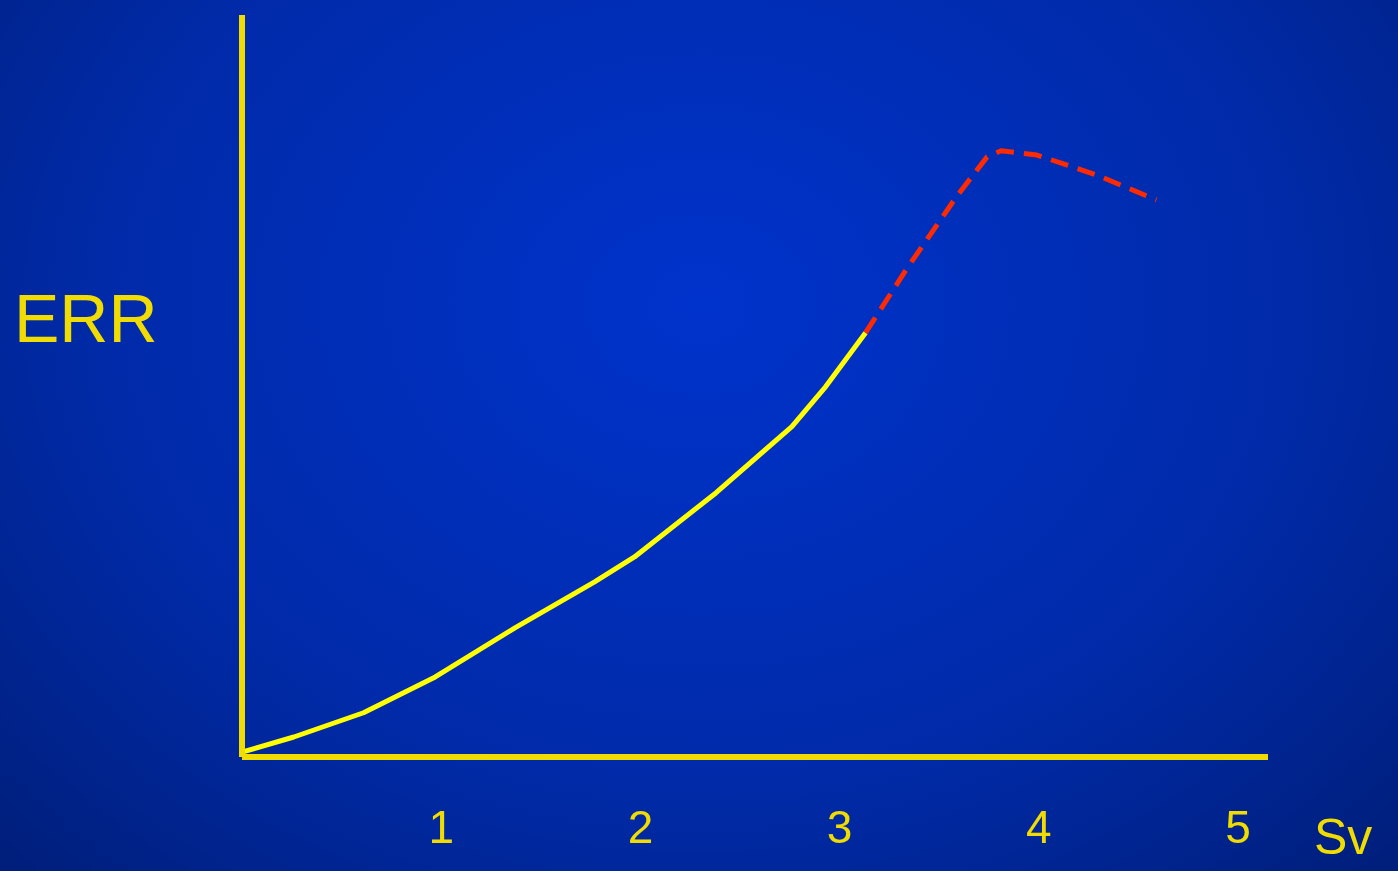 The image size is (1398, 871). I want to click on y-axis-title: ERR, so click(86, 318).